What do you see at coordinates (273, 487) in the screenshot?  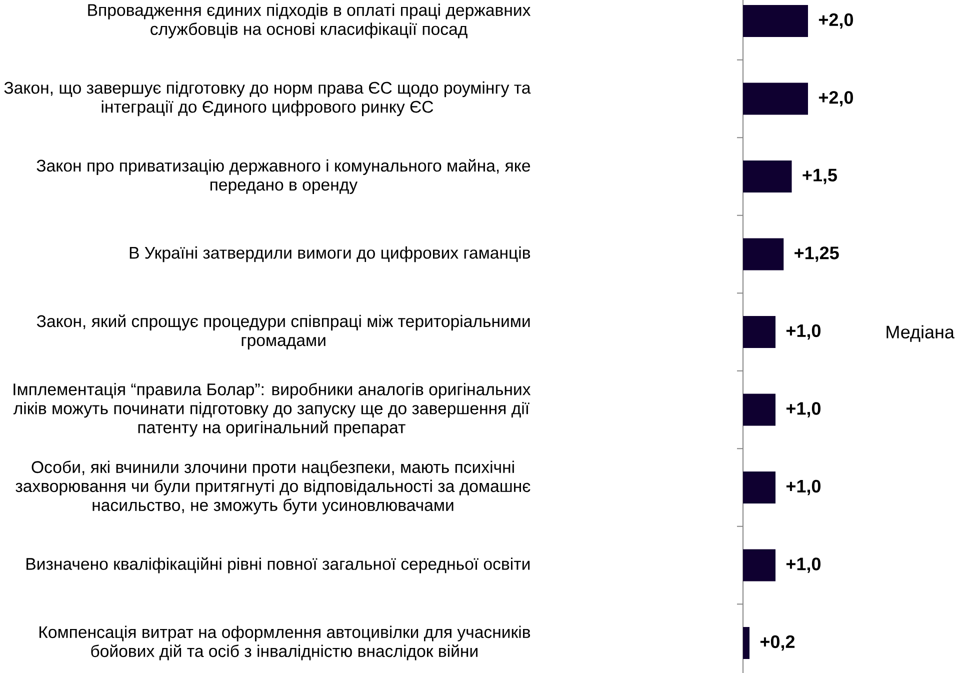 I see `y-tick-label: Особи, які вчинили злочини проти нацбезпеки, мають психічні захворювання чи були притягнуті до відповідальності за домашнє насильство, не зможуть бути усиновлювачами` at bounding box center [273, 487].